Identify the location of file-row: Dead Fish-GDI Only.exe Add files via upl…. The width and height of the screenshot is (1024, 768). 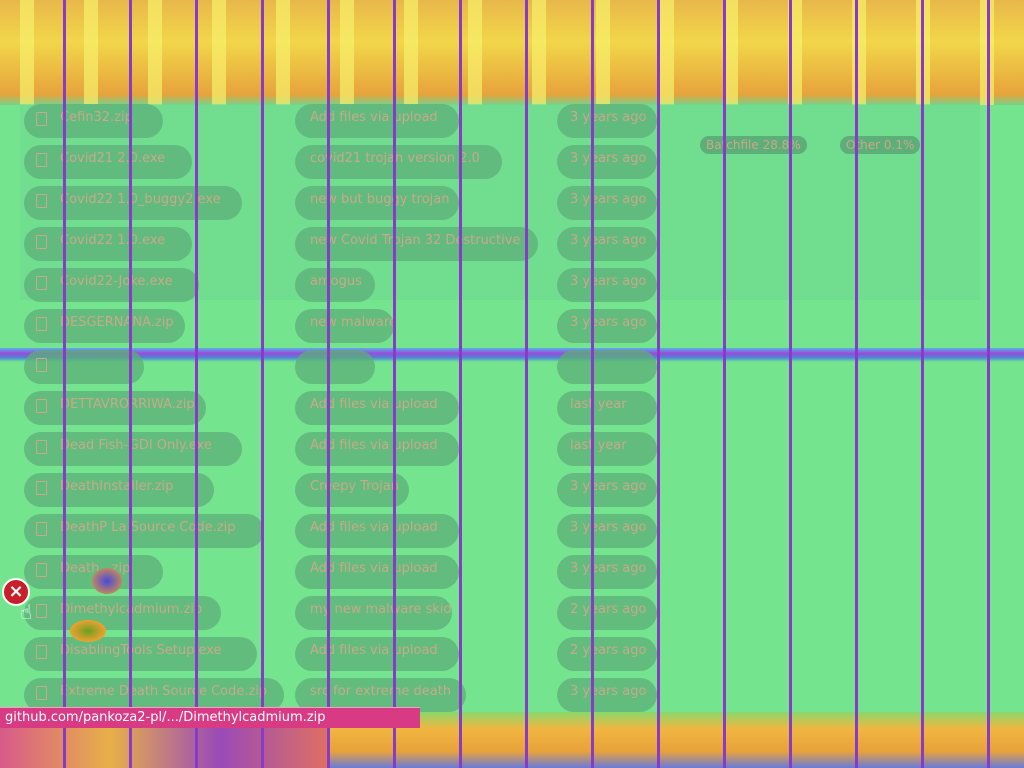
(350, 449).